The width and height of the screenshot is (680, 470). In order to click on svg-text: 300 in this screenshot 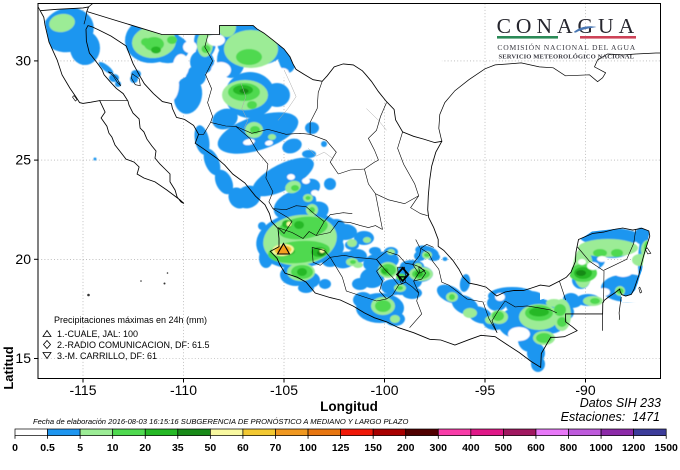, I will do `click(439, 448)`.